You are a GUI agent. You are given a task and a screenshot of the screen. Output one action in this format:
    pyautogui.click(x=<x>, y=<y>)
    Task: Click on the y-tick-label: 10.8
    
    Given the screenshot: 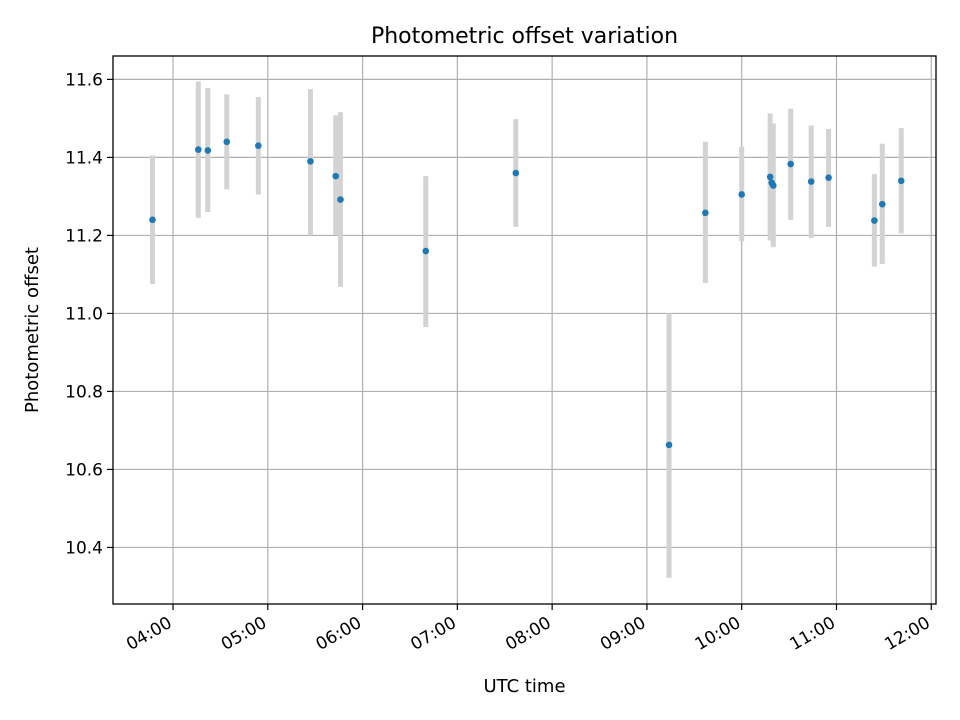 What is the action you would take?
    pyautogui.click(x=84, y=392)
    